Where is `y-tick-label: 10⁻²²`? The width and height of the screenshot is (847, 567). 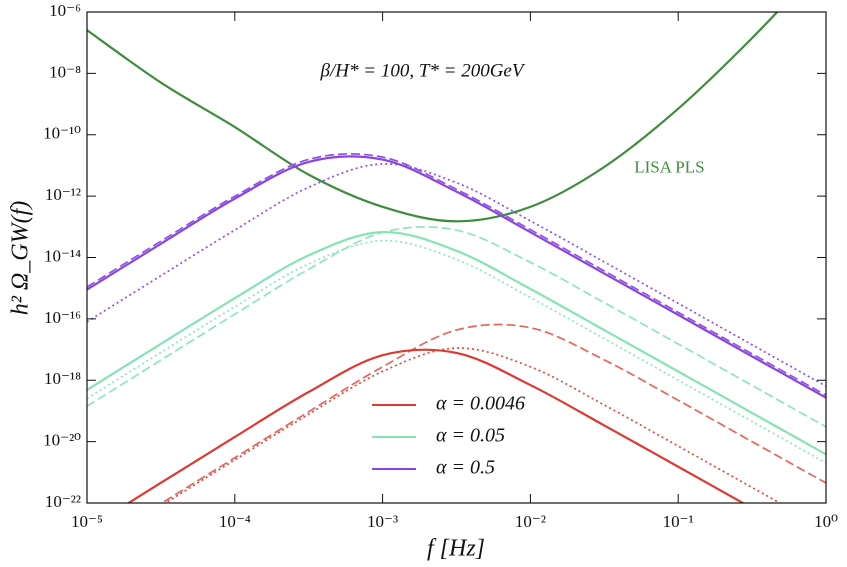 y-tick-label: 10⁻²² is located at coordinates (63, 501).